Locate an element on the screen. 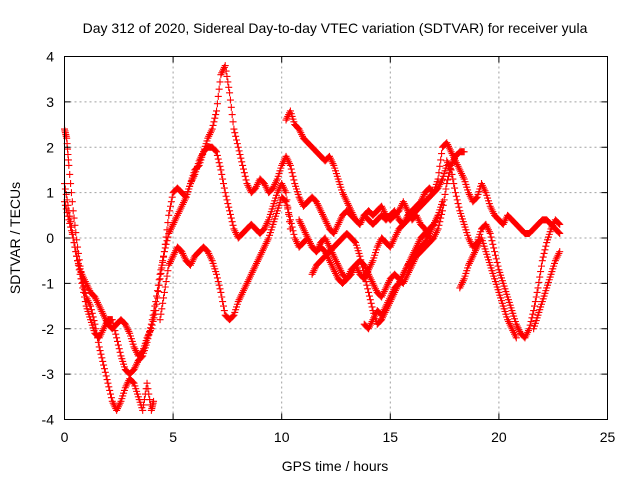  x-tick-label: 25 is located at coordinates (608, 437).